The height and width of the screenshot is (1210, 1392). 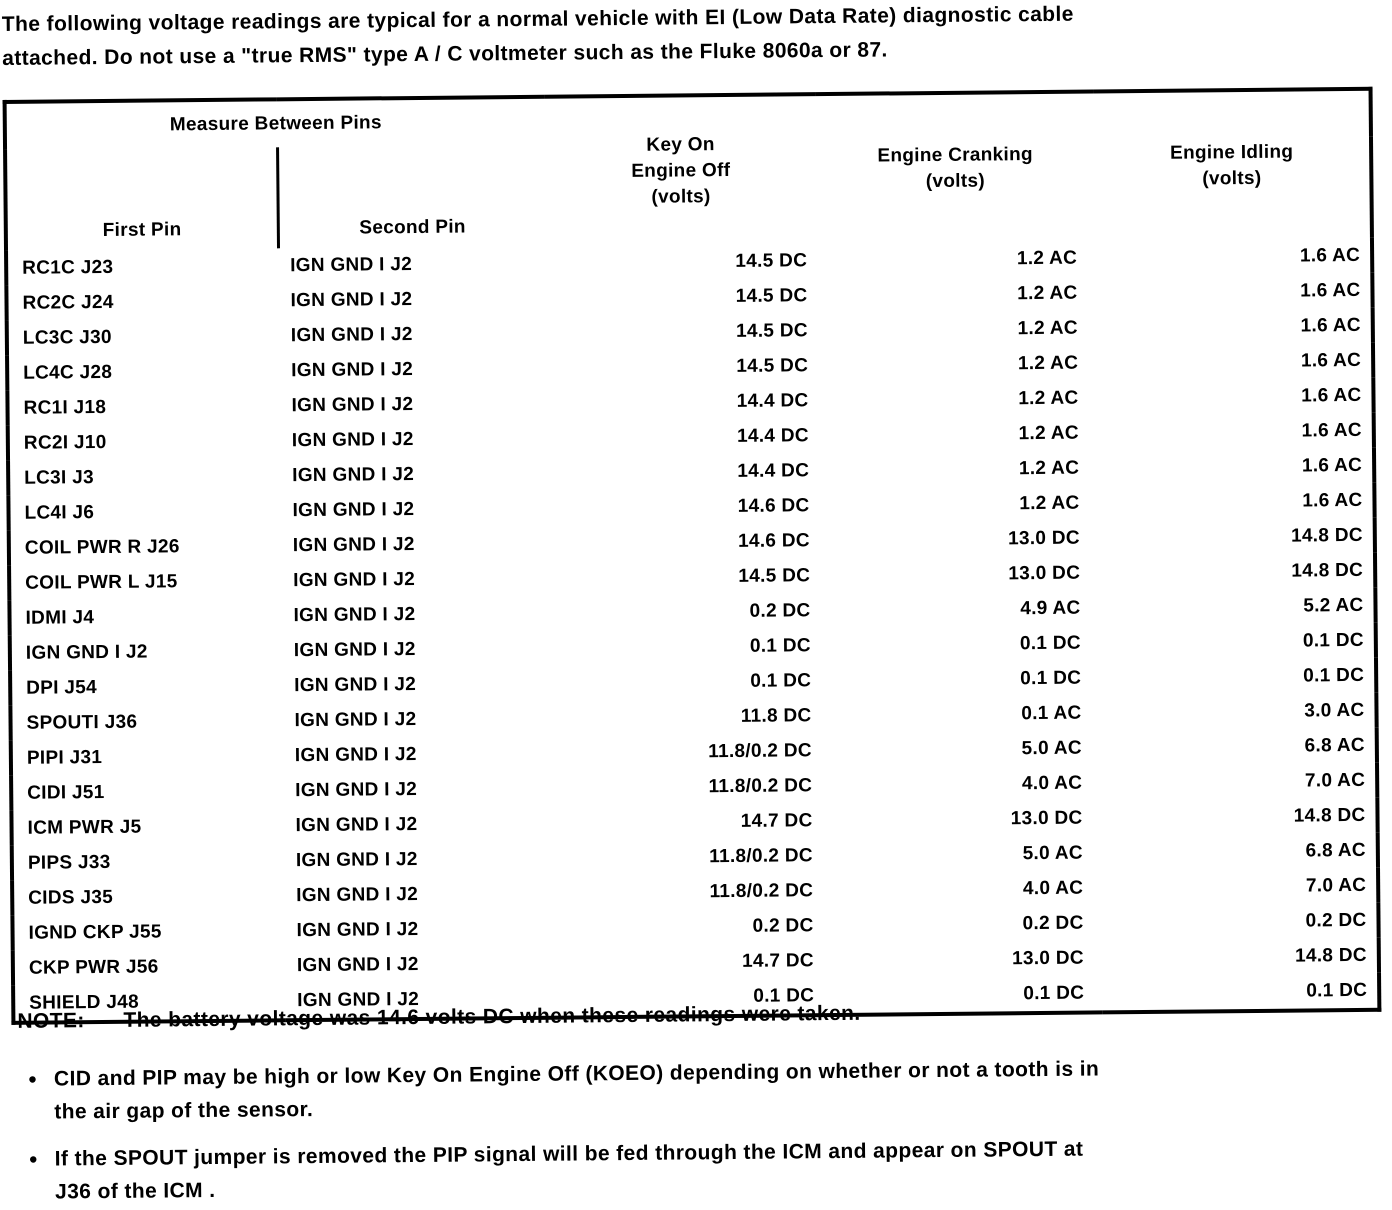 What do you see at coordinates (1334, 710) in the screenshot?
I see `cell-engine-idling-volts: 3.0 AC` at bounding box center [1334, 710].